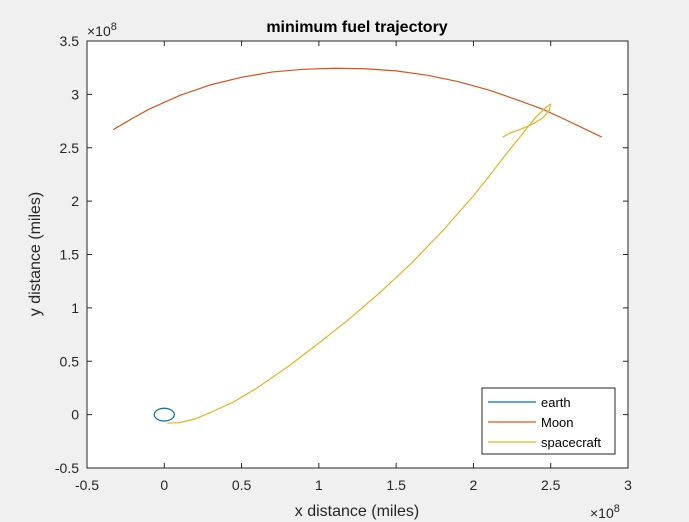 This screenshot has width=689, height=522. I want to click on y-exponent-label: ×10⁸, so click(102, 30).